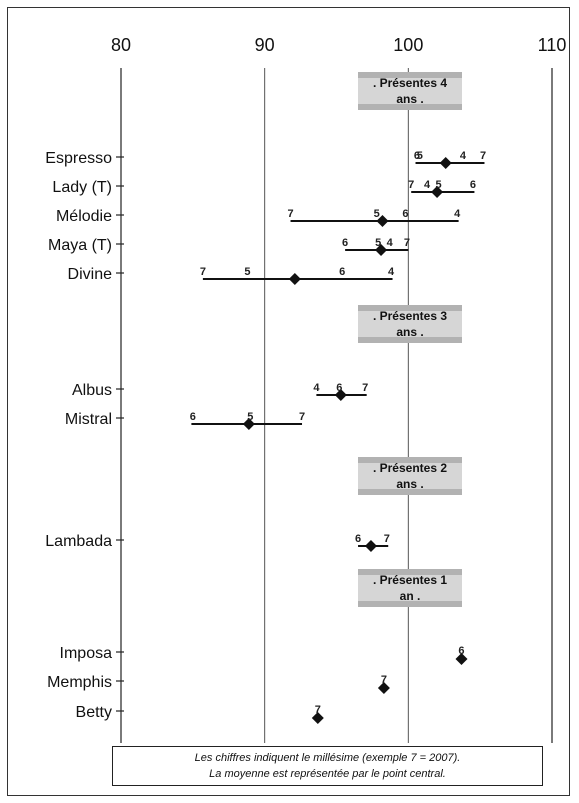  I want to click on x-tick-label: 100, so click(408, 45).